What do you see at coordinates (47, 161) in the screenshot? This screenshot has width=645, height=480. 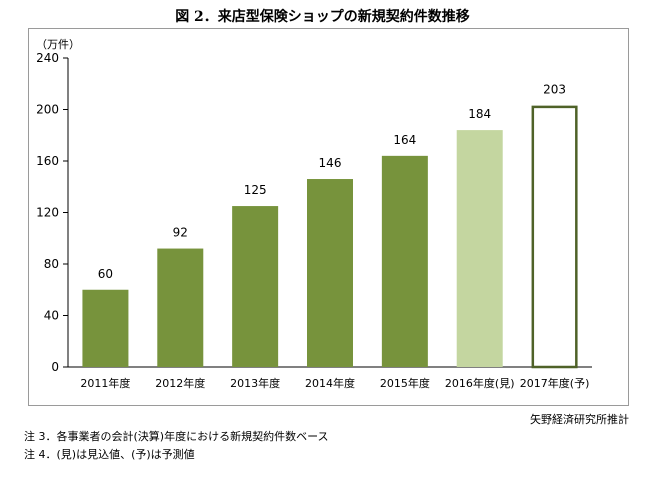 I see `y-tick-label: 160` at bounding box center [47, 161].